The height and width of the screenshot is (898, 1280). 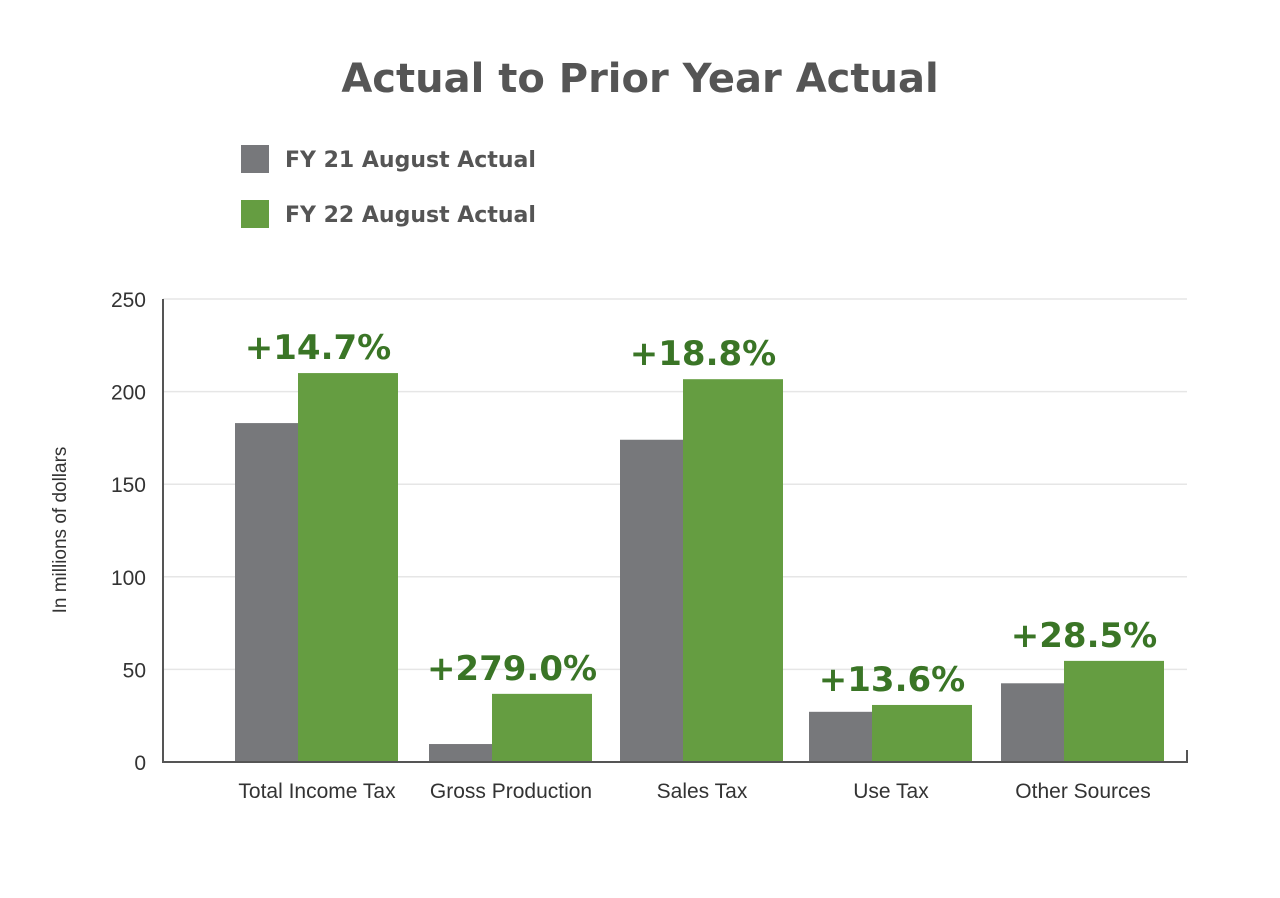 What do you see at coordinates (892, 680) in the screenshot?
I see `percent-change-label: +13.6%` at bounding box center [892, 680].